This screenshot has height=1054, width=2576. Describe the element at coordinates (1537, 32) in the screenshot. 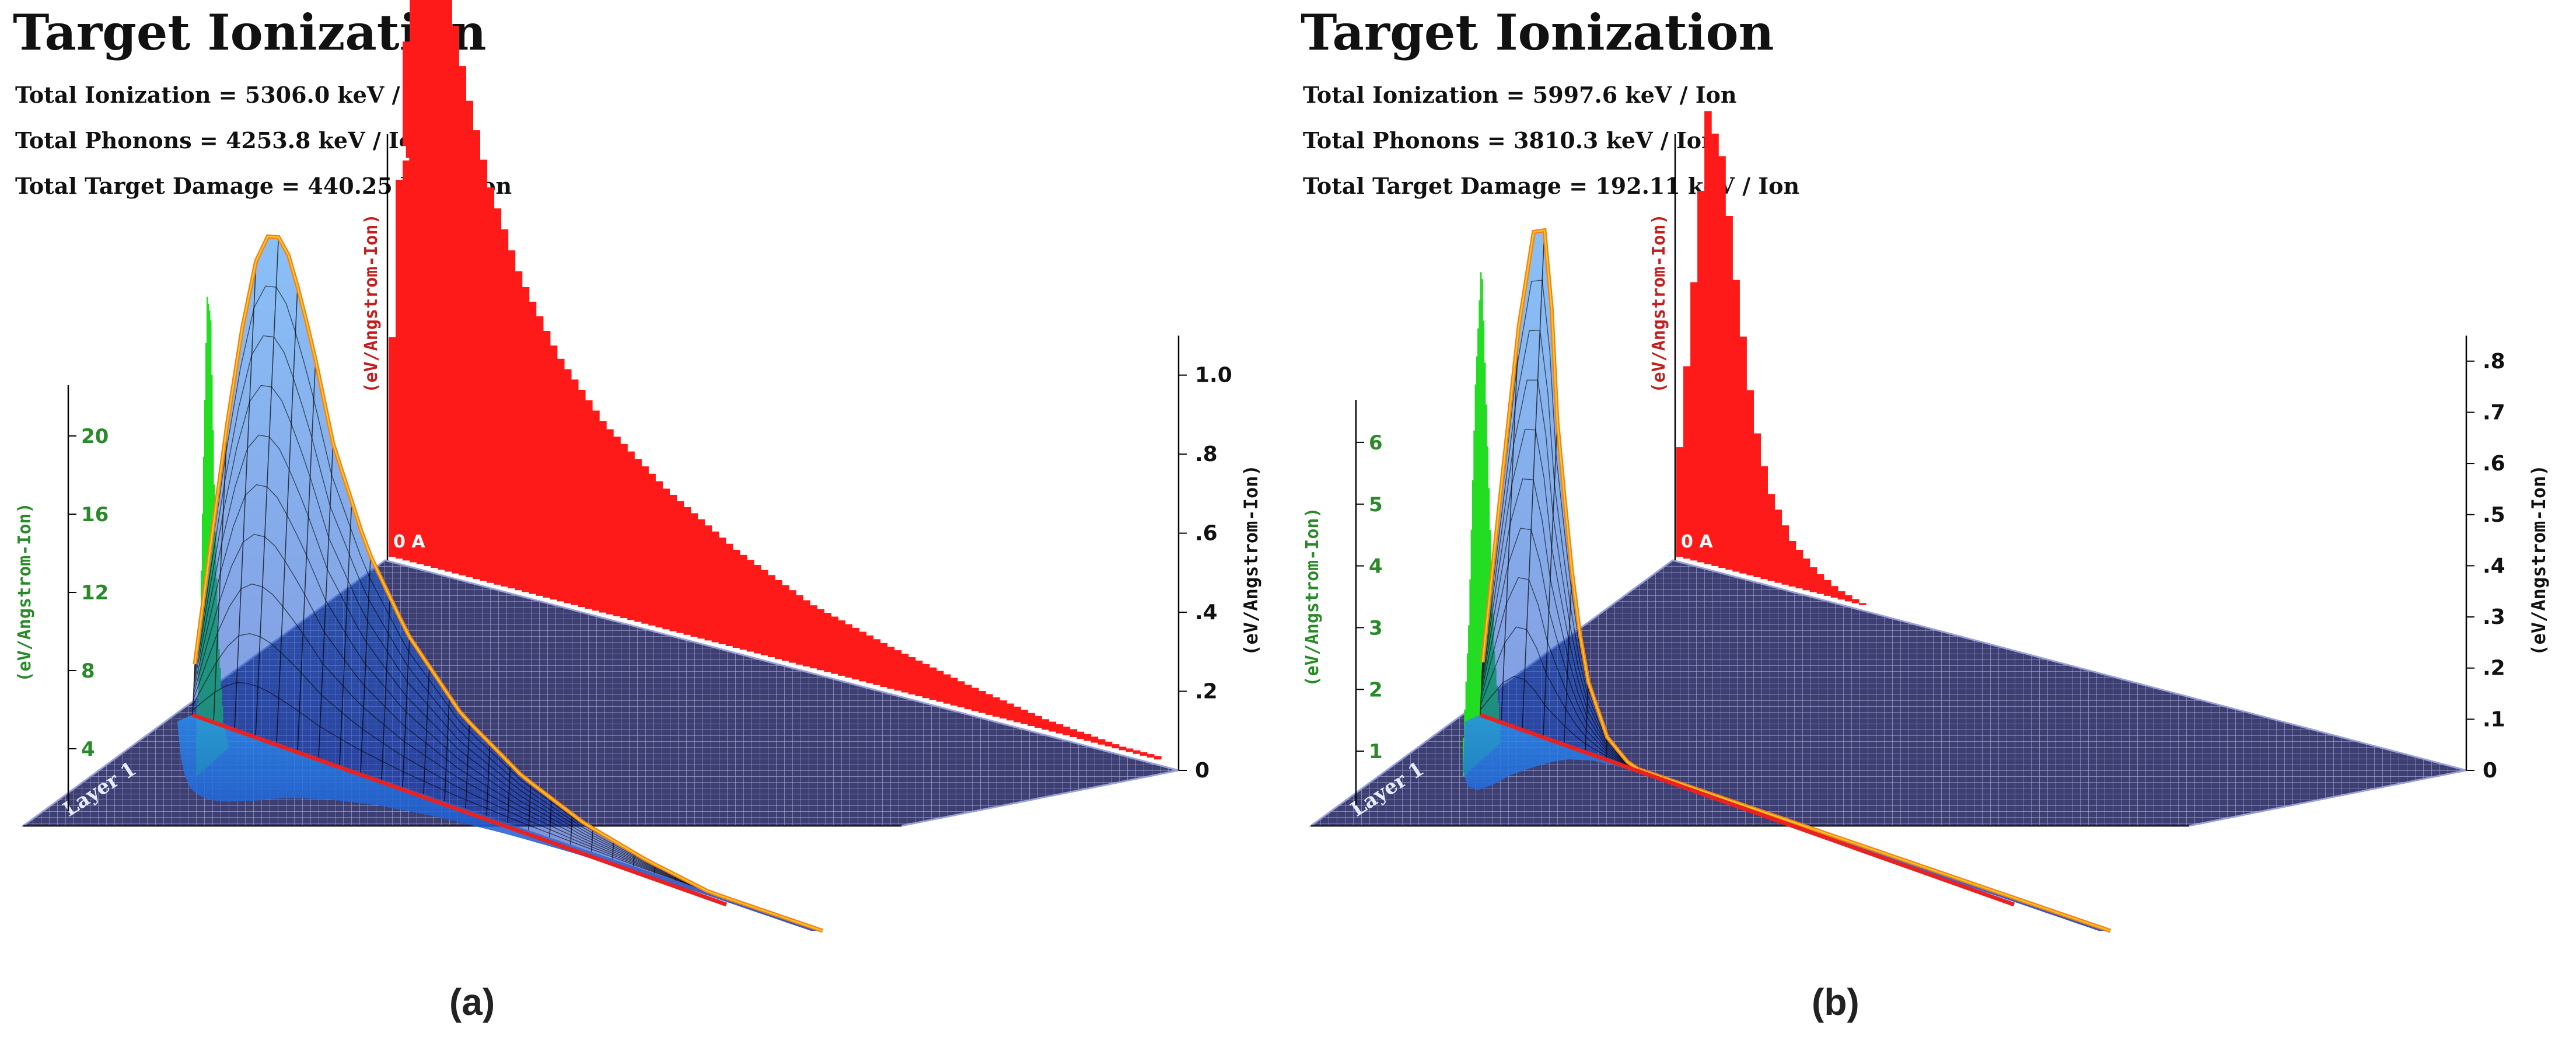

I see `chart-title: Target Ionization` at that location.